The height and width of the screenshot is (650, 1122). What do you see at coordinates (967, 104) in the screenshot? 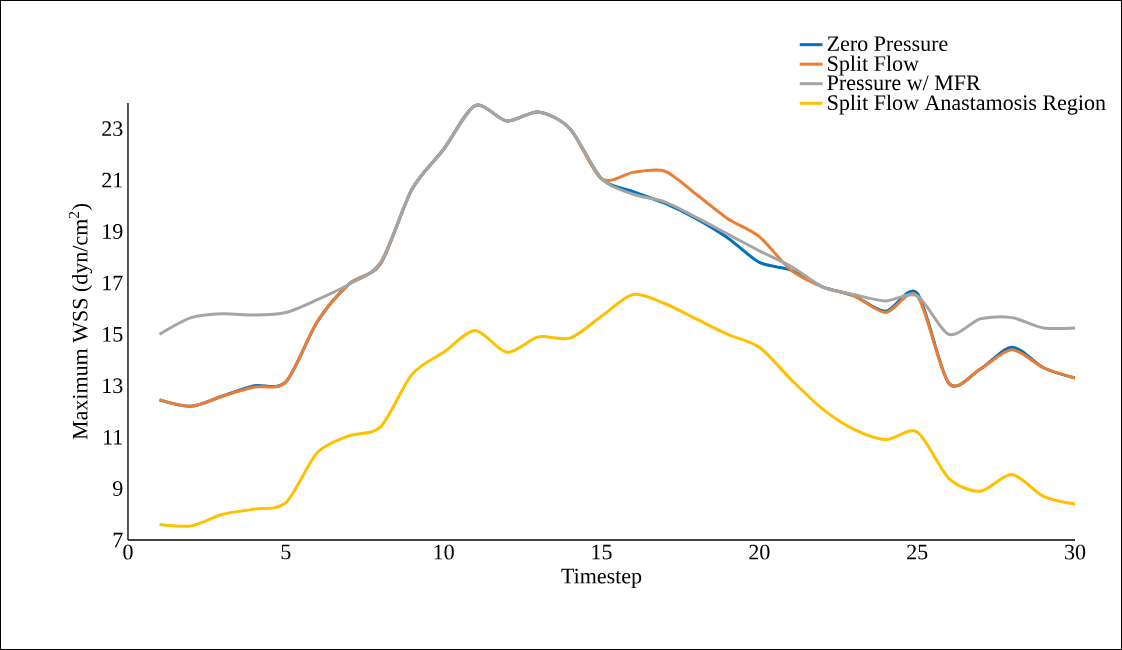
I see `legend-label: Split Flow Anastamosis Region` at bounding box center [967, 104].